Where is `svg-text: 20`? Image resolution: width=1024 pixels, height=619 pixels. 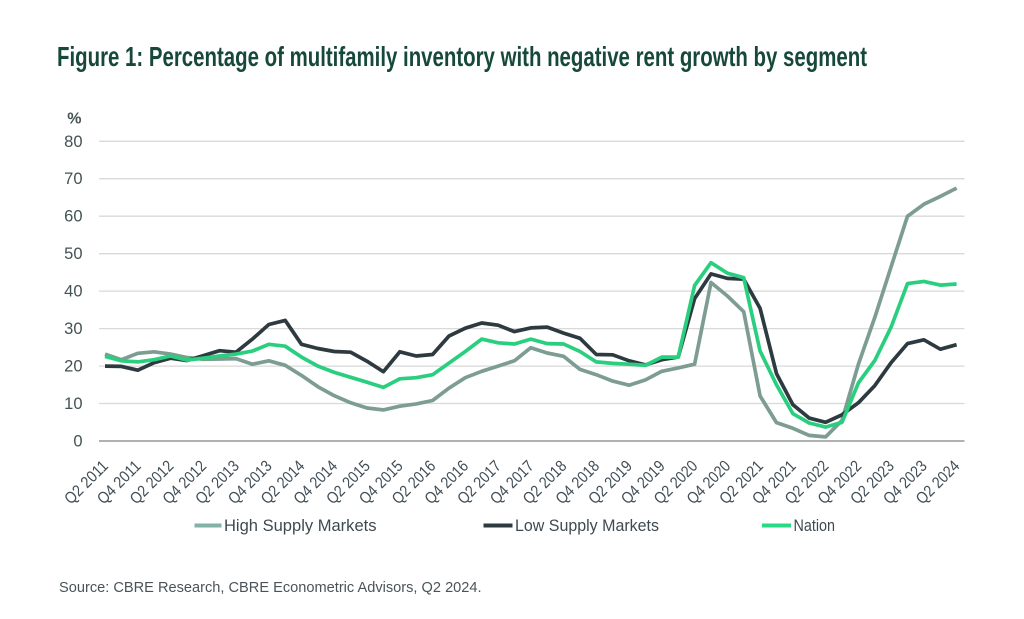
svg-text: 20 is located at coordinates (73, 367).